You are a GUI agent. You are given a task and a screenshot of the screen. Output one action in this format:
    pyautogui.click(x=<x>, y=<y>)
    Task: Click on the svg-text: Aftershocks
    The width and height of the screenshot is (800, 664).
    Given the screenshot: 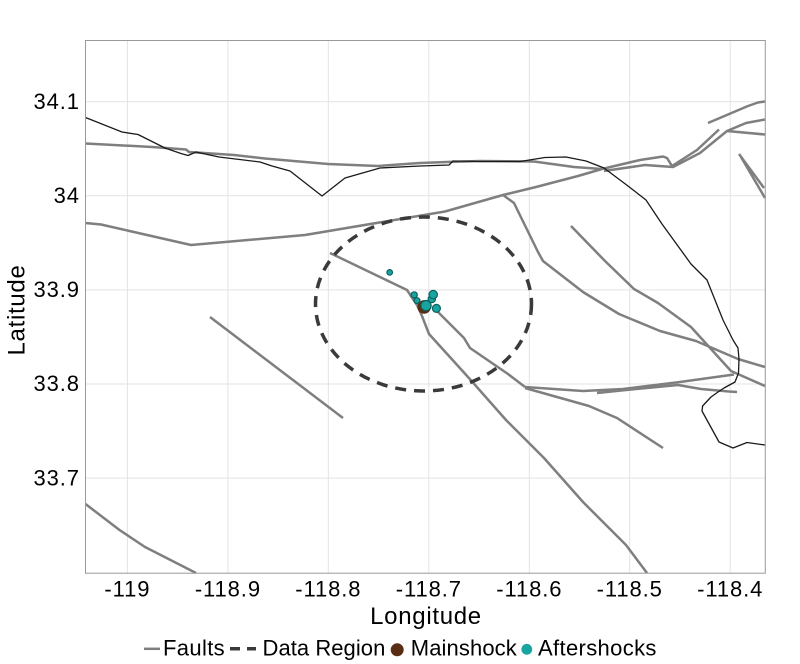 What is the action you would take?
    pyautogui.click(x=597, y=648)
    